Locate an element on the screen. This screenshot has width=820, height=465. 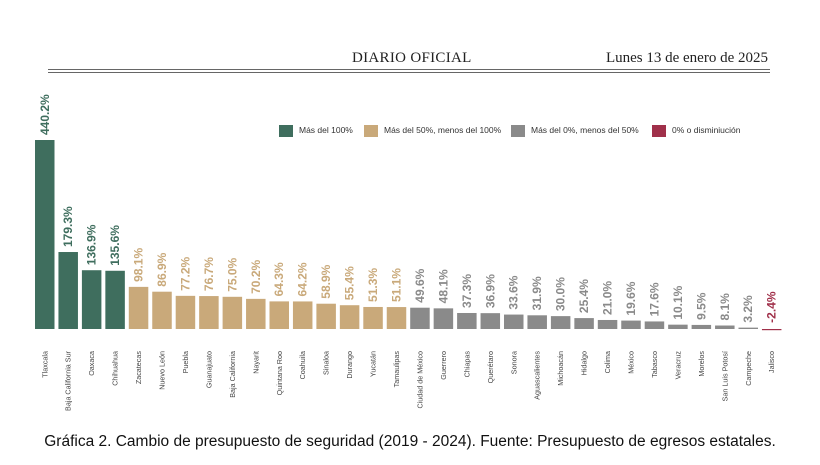
category-tick-label: Tamaulipas is located at coordinates (396, 369).